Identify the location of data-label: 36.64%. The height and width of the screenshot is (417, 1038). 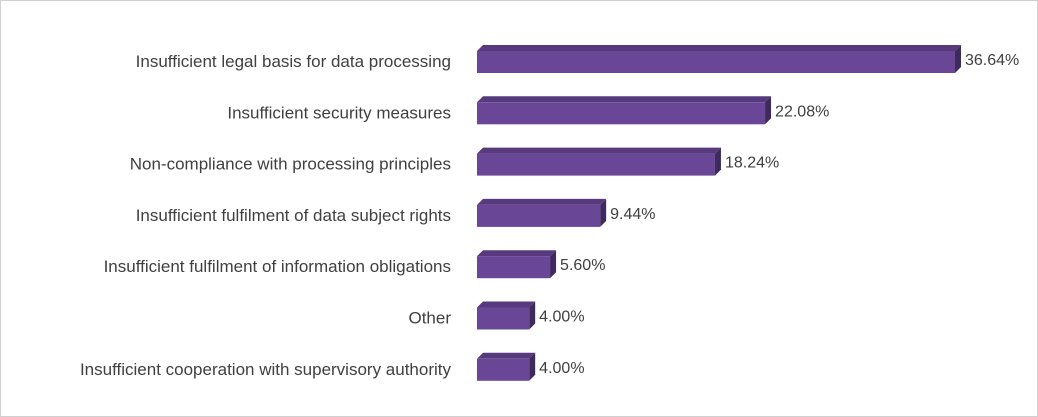
(992, 60).